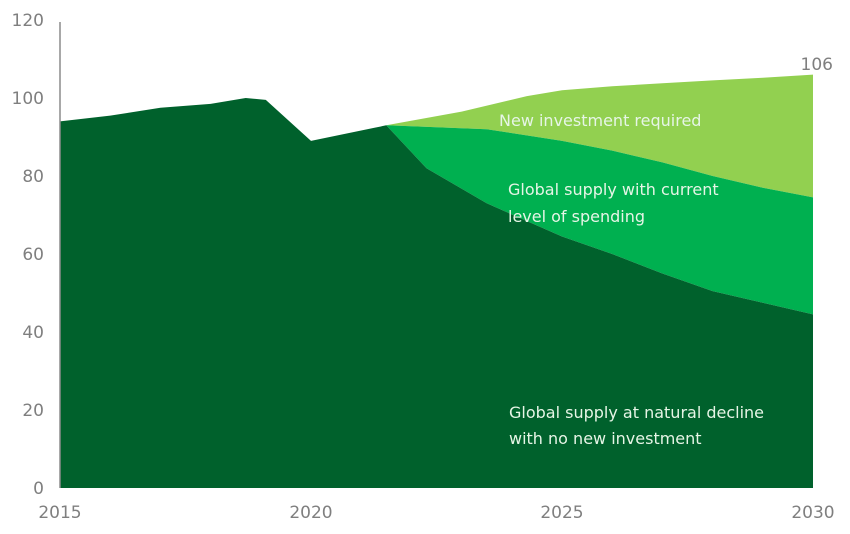  I want to click on y-tick-labels: 0 20 40 60 80 100 120, so click(28, 255).